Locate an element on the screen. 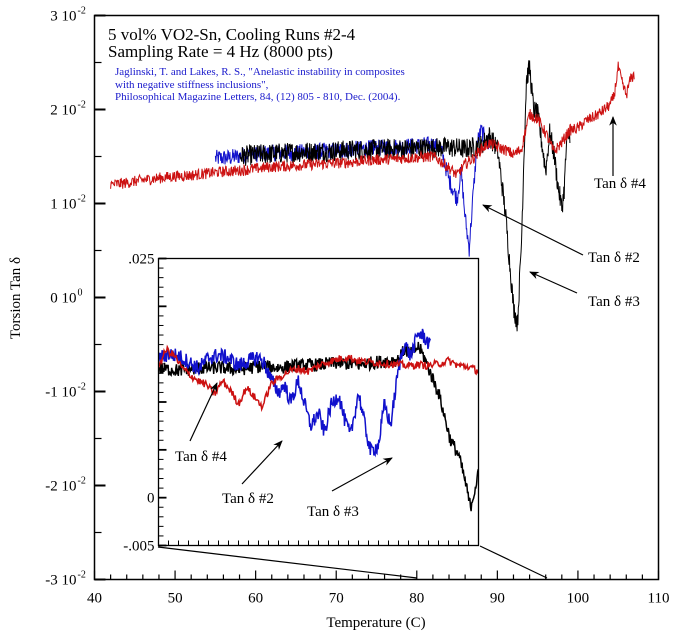 The width and height of the screenshot is (684, 634). title-line-1: 5 vol% VO2-Sn, Cooling Runs #2-4 is located at coordinates (232, 34).